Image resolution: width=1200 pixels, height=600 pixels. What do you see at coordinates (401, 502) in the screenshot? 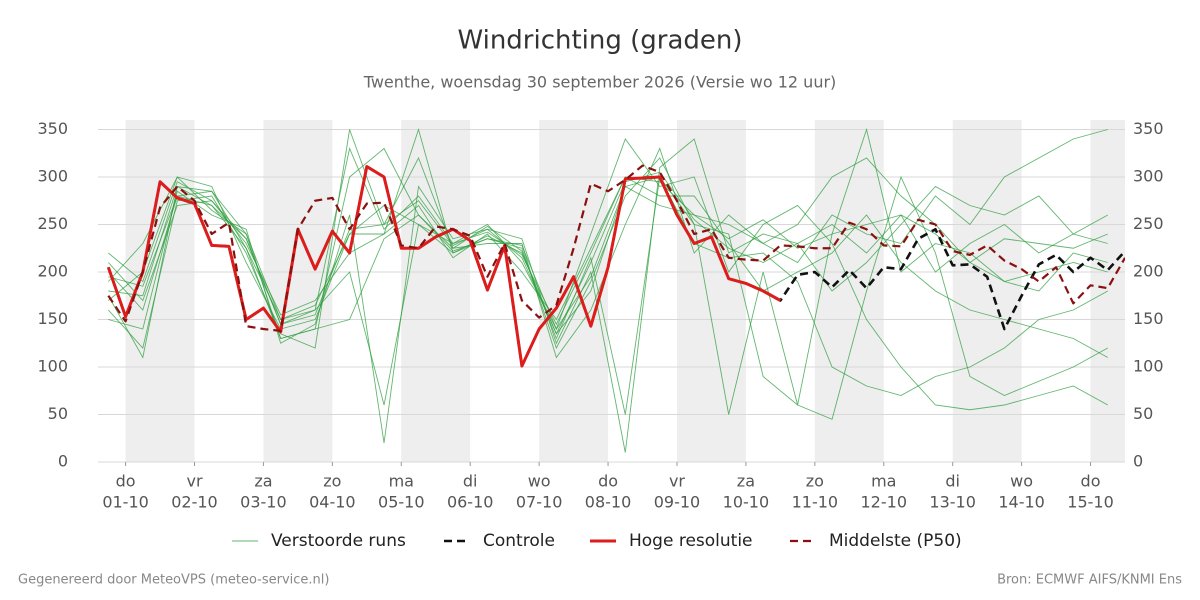
I see `x-tick-label: 05-10` at bounding box center [401, 502].